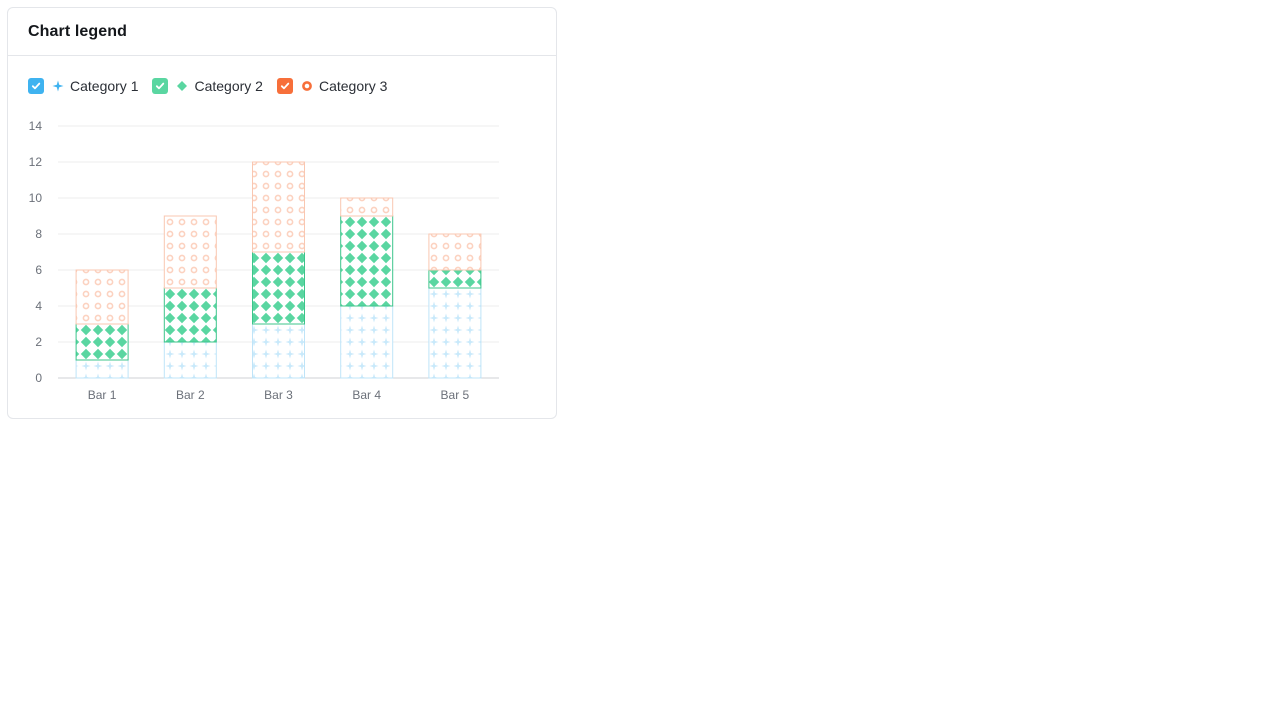  What do you see at coordinates (77, 31) in the screenshot?
I see `card-title: Chart legend` at bounding box center [77, 31].